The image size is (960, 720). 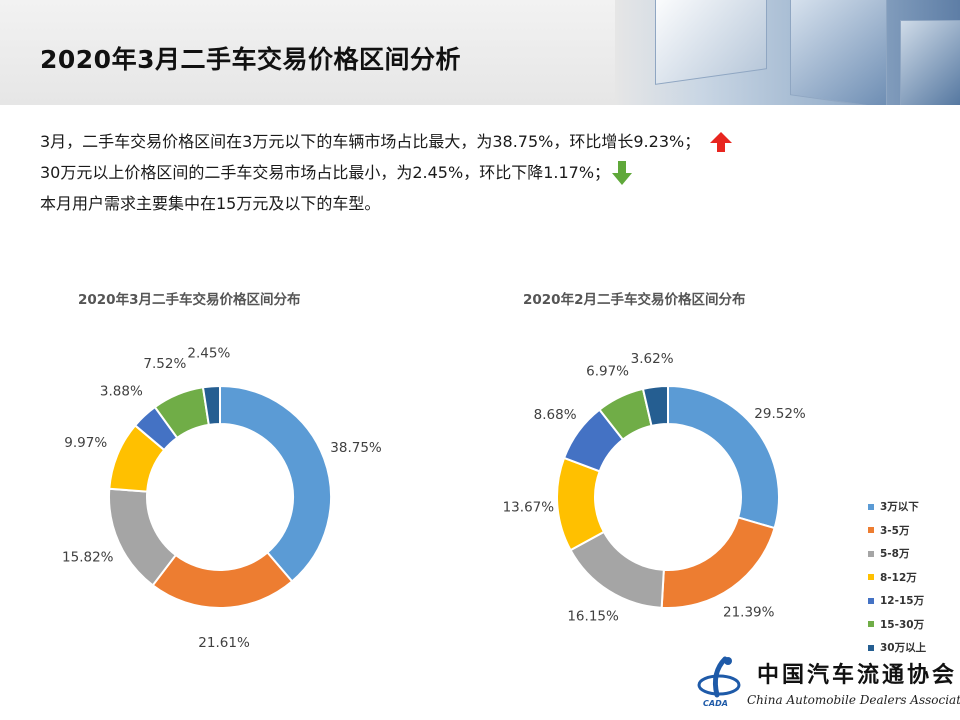 What do you see at coordinates (325, 172) in the screenshot?
I see `summary-line-2-text: 30万元以上价格区间的二手车交易市场占比最小，为2.45%，环比下降1.17%；` at bounding box center [325, 172].